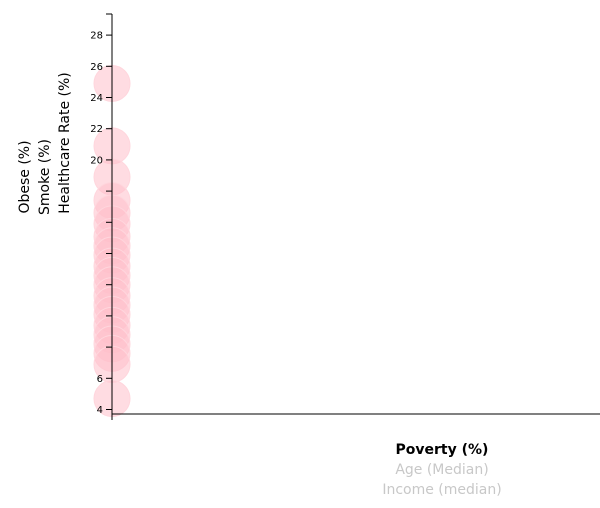 The width and height of the screenshot is (600, 508). What do you see at coordinates (442, 450) in the screenshot?
I see `x-label-poverty: Poverty (%)` at bounding box center [442, 450].